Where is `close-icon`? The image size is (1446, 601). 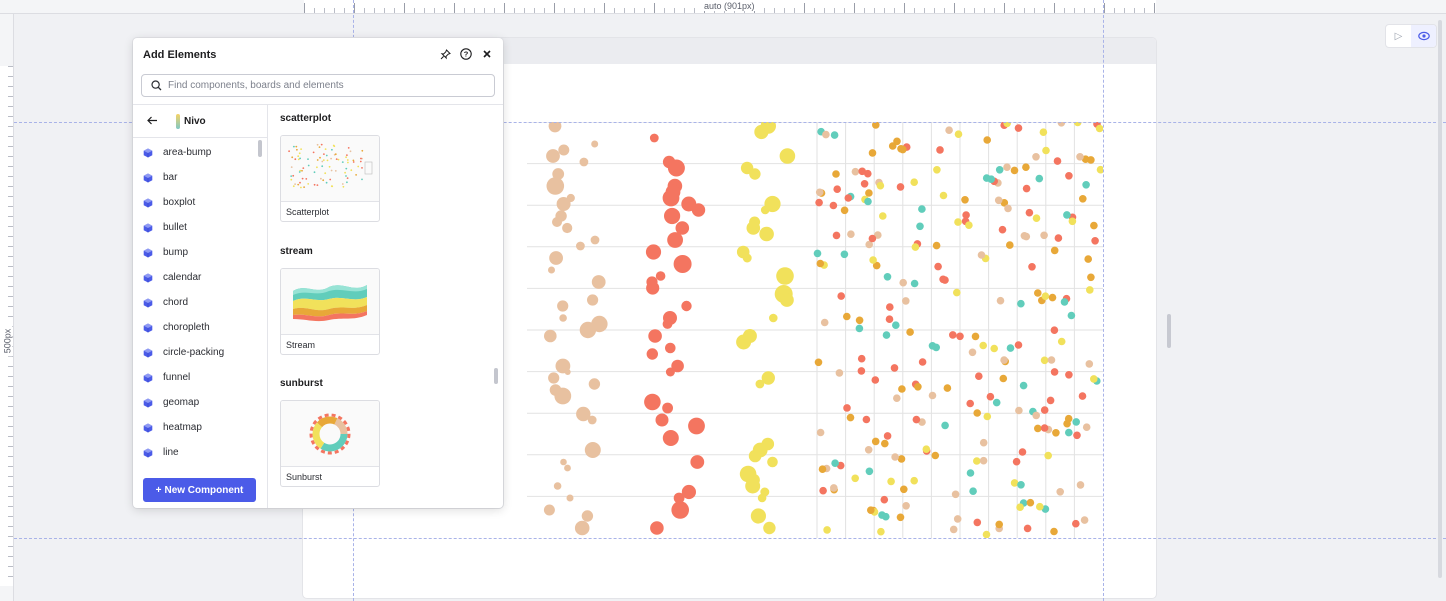 close-icon is located at coordinates (487, 54).